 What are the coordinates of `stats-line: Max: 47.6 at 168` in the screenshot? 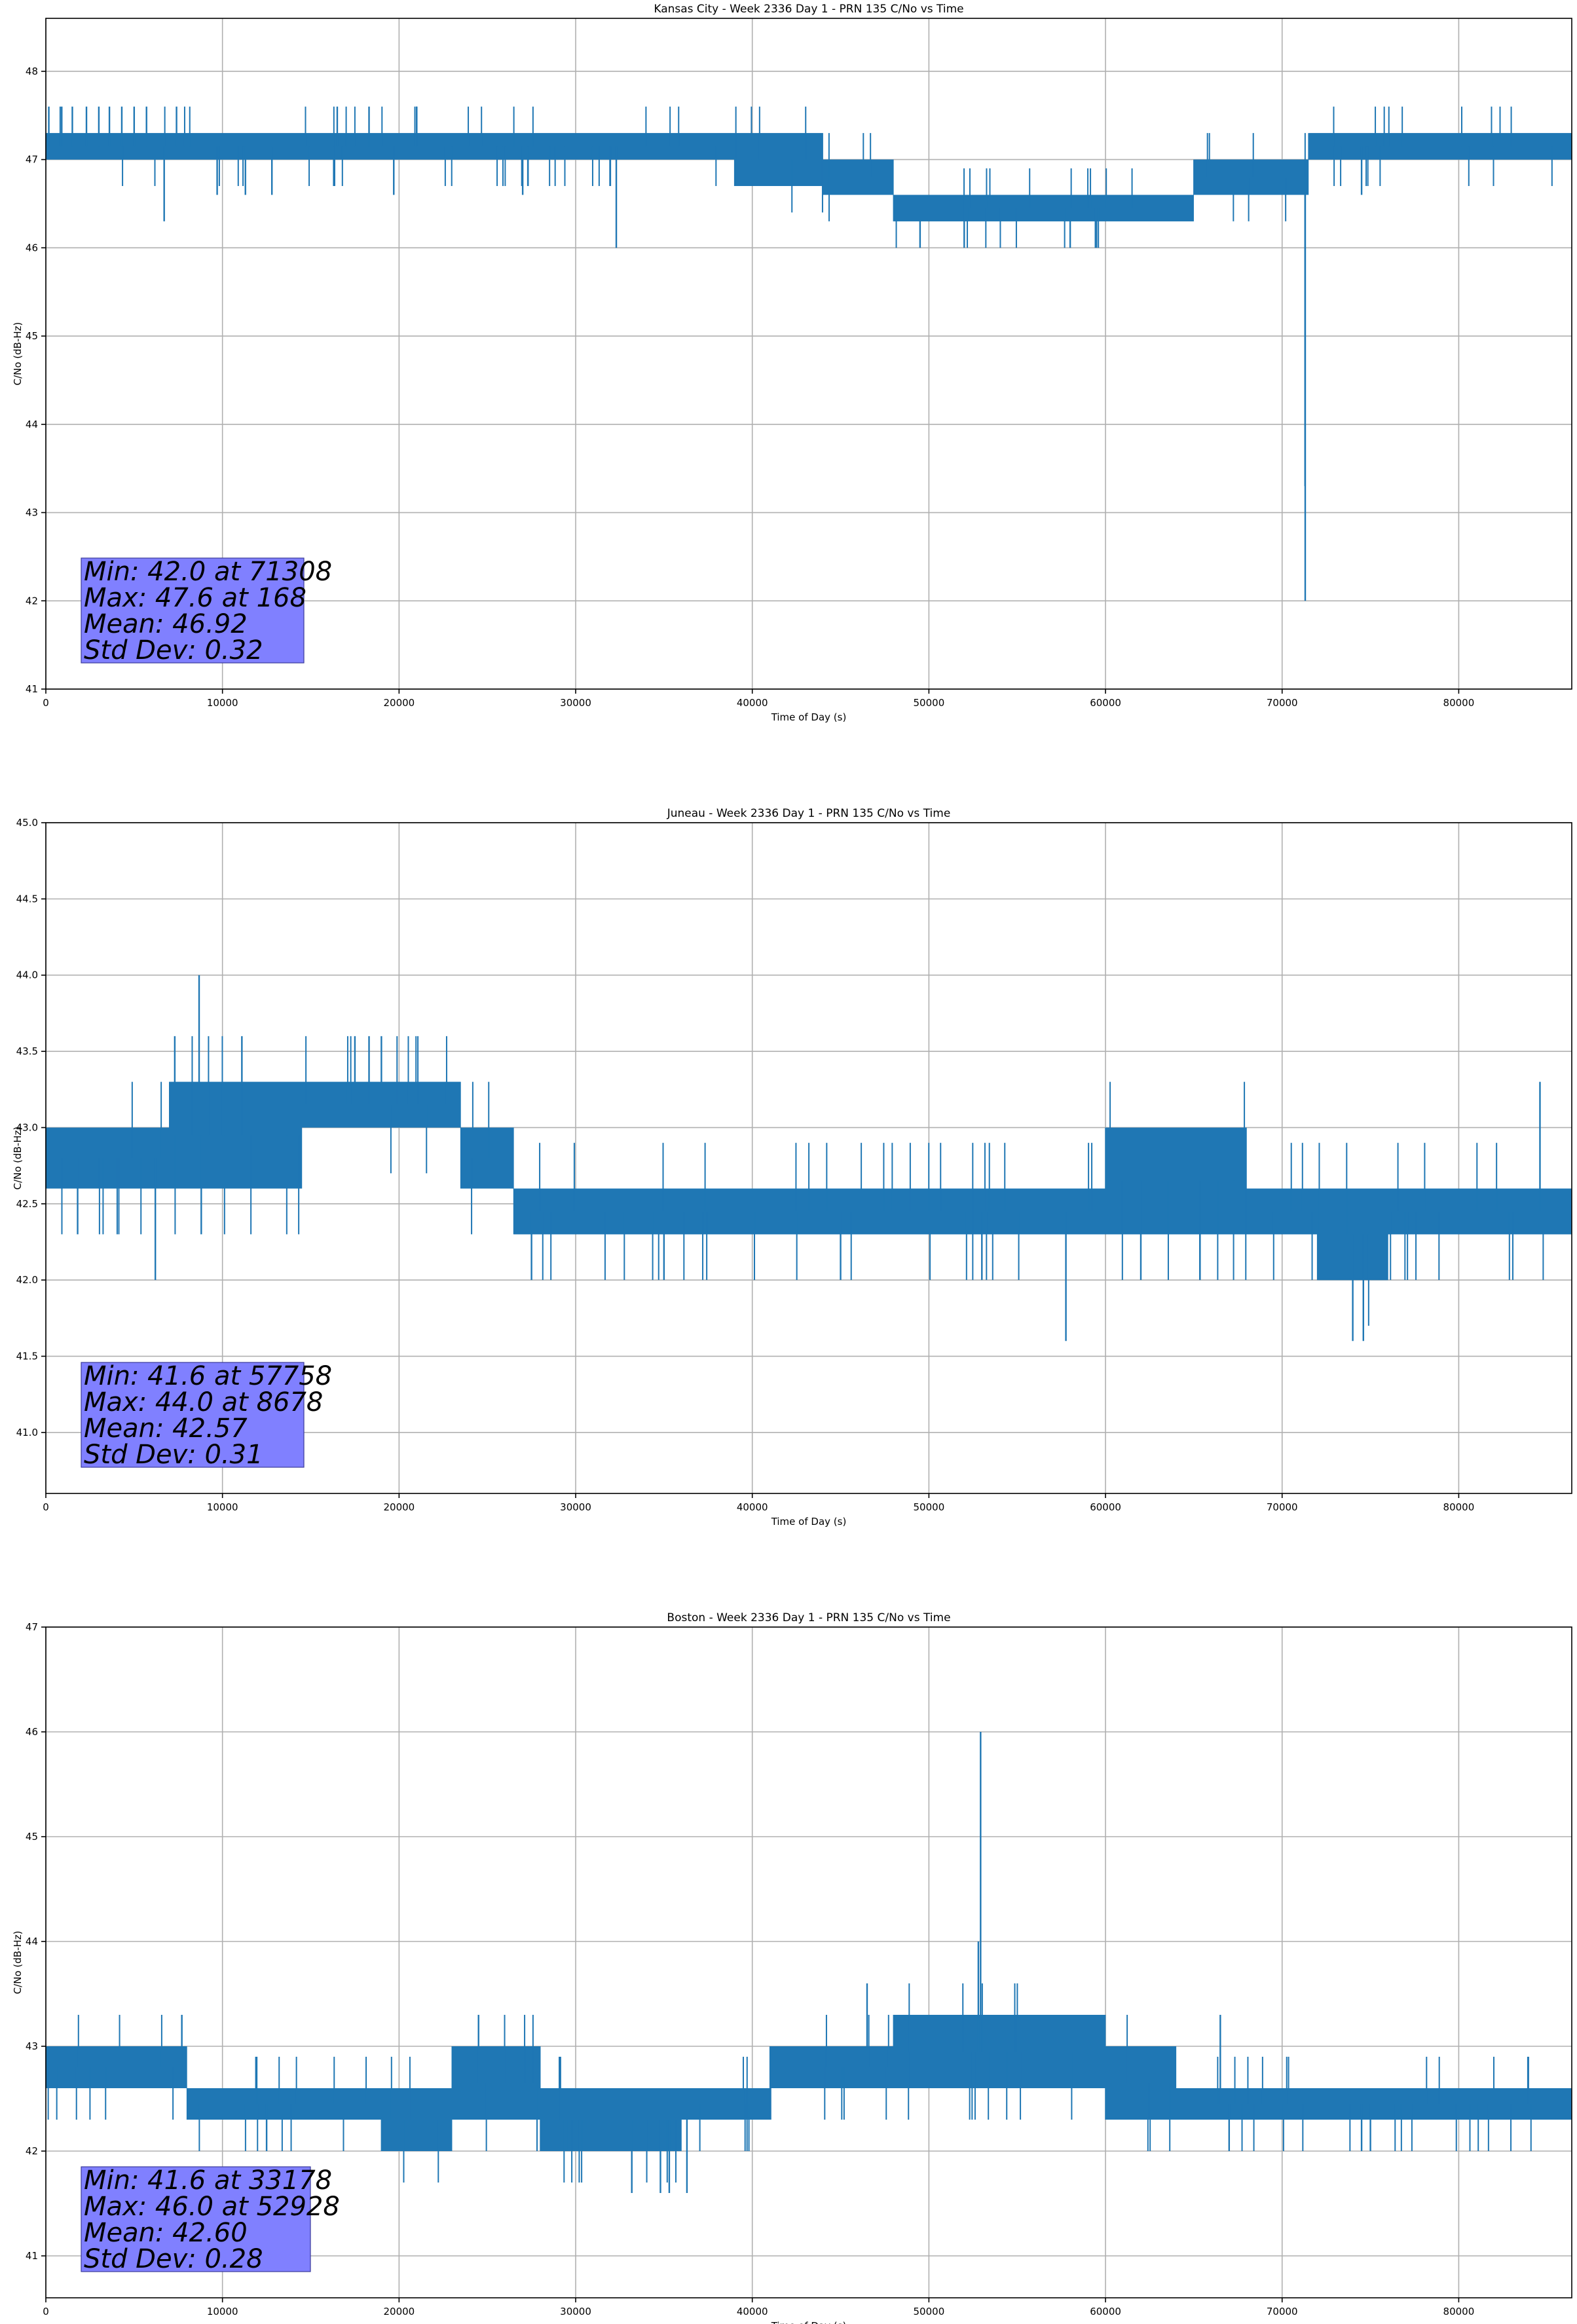 It's located at (195, 598).